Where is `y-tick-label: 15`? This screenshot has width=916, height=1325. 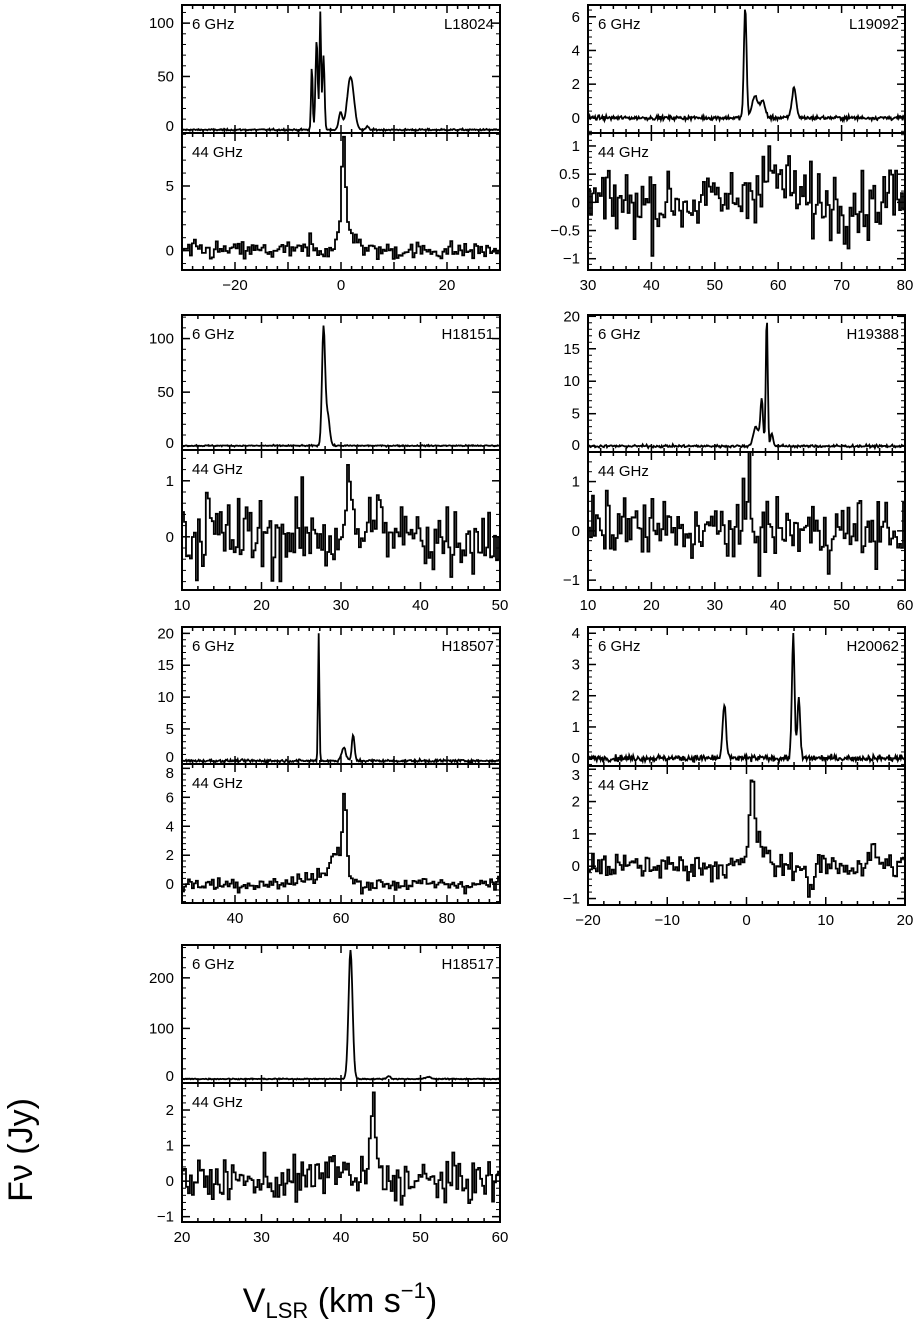 y-tick-label: 15 is located at coordinates (165, 665).